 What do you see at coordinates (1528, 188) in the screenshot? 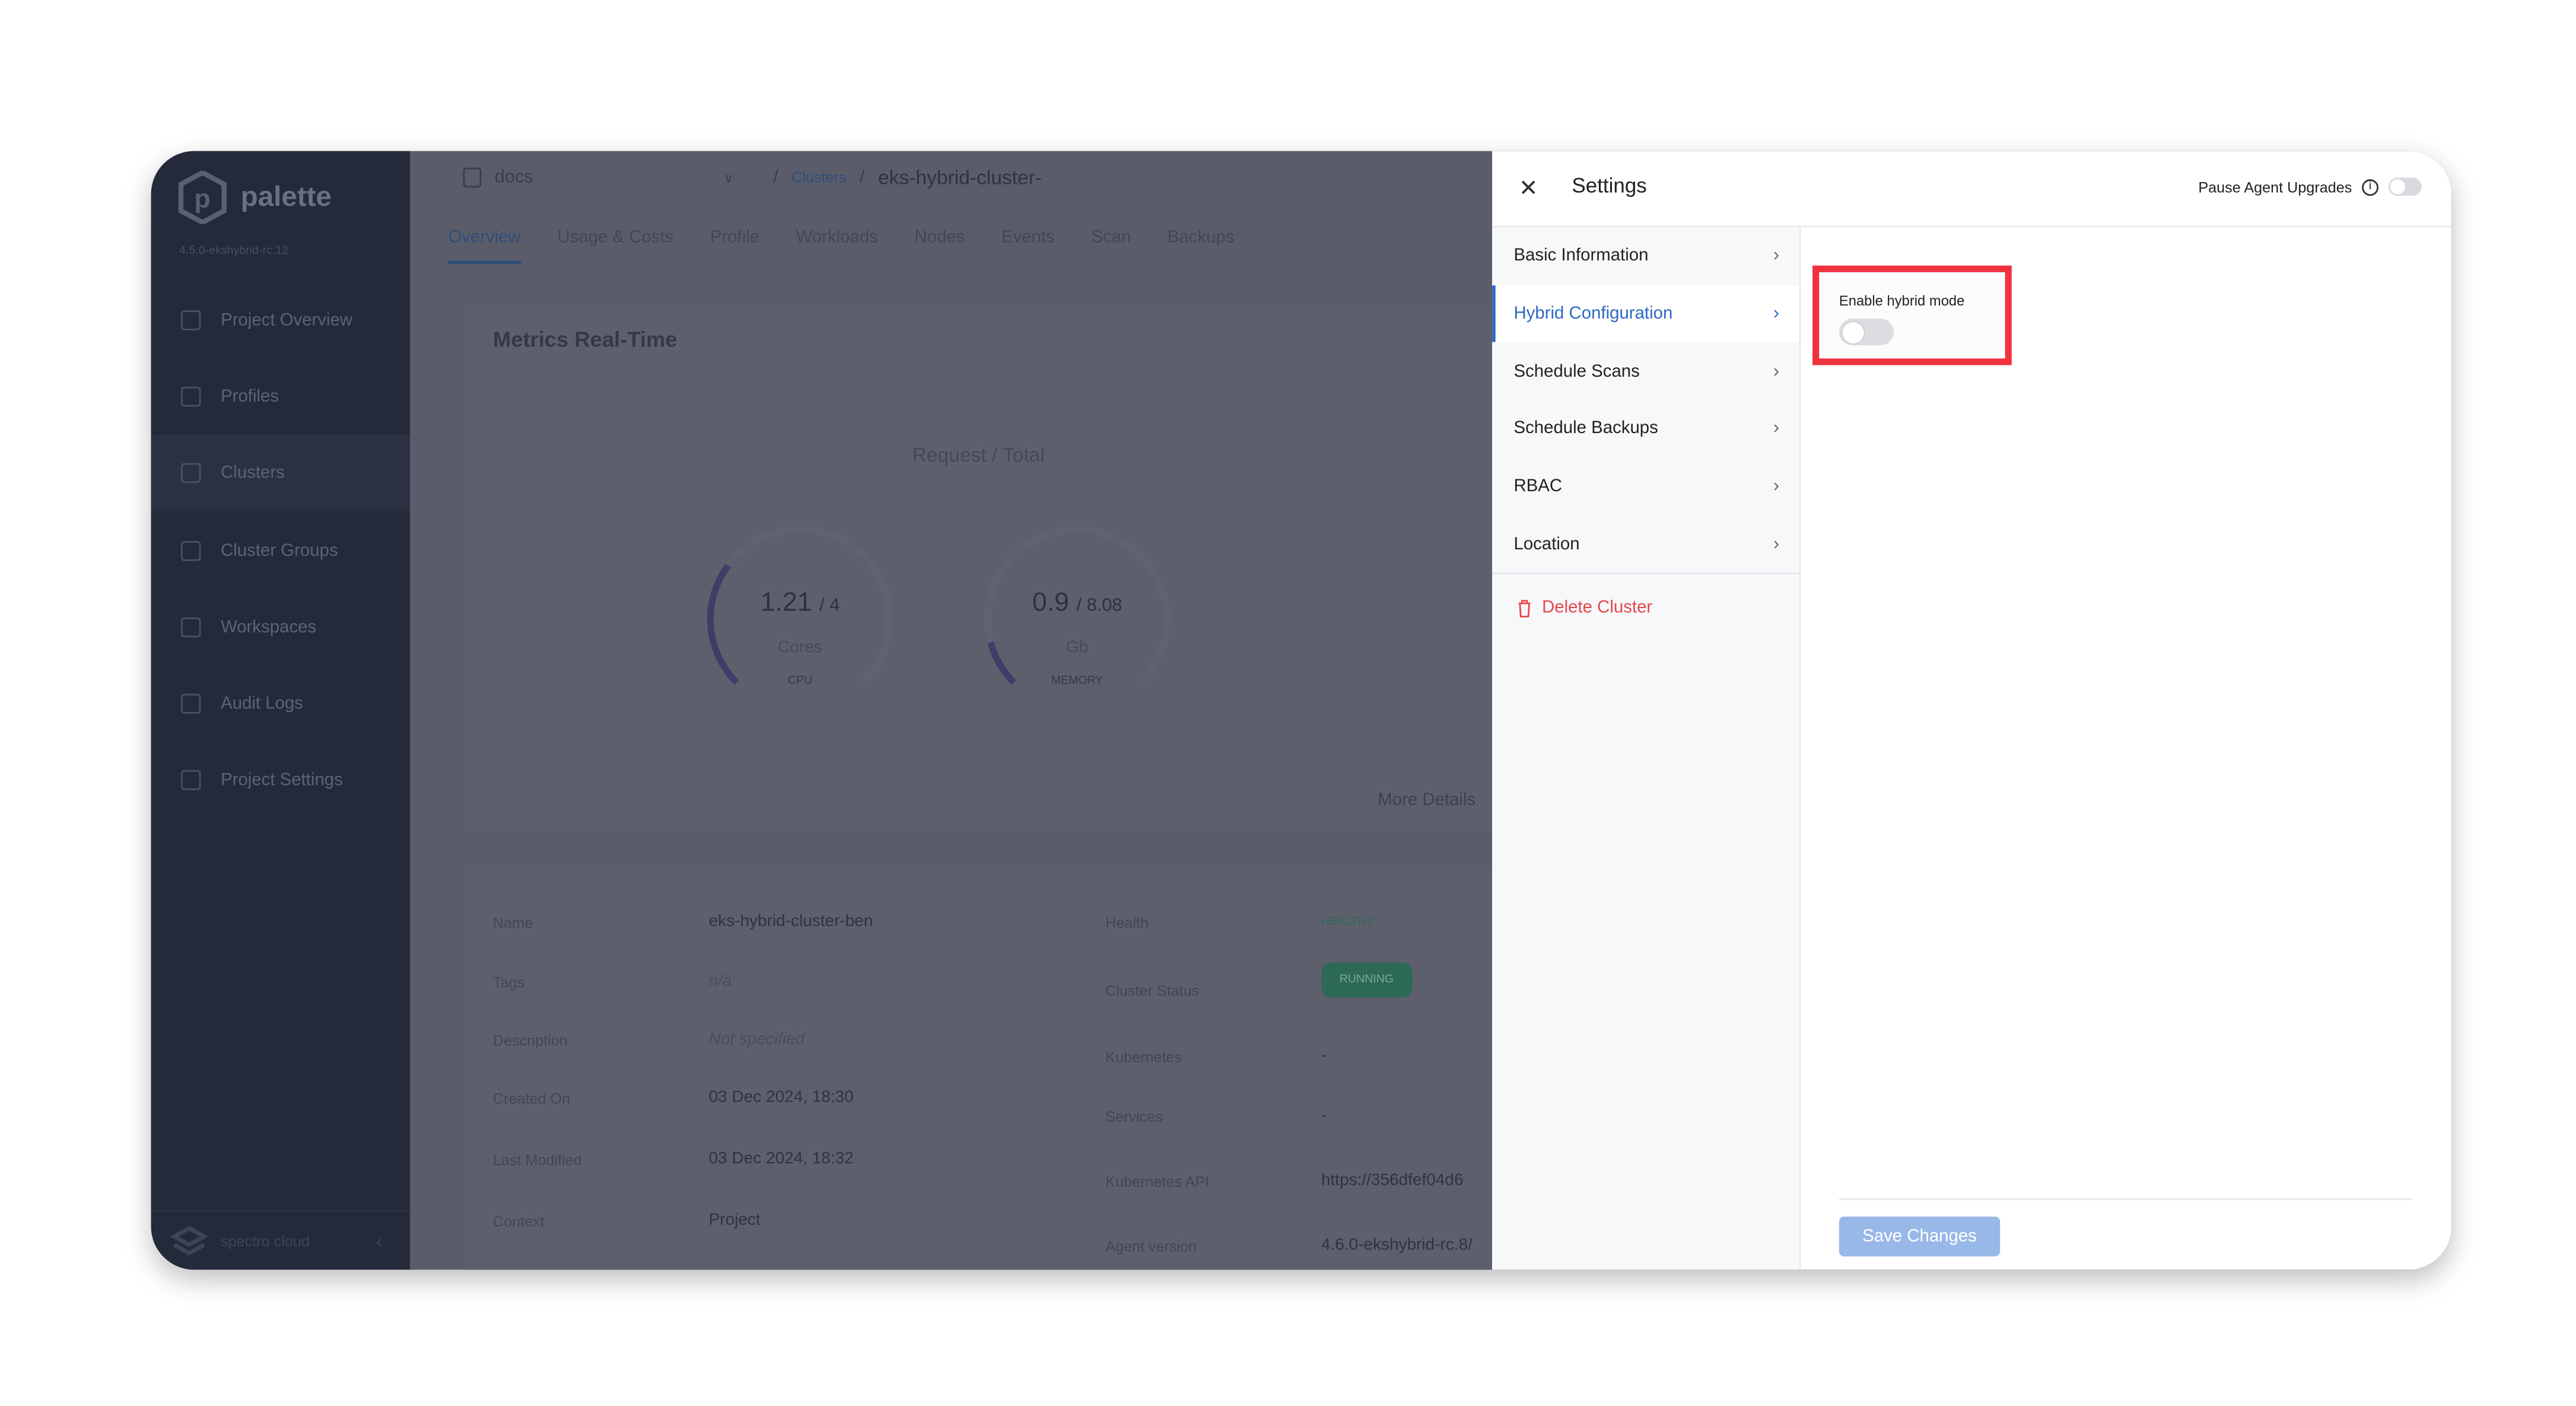
I see `close-icon: ✕` at bounding box center [1528, 188].